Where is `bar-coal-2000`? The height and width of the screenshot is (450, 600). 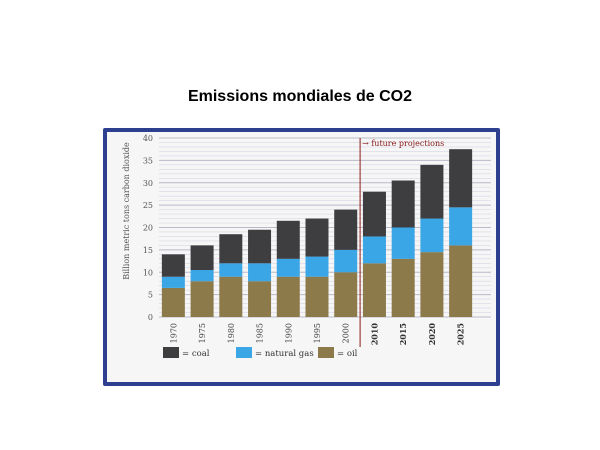 bar-coal-2000 is located at coordinates (346, 229).